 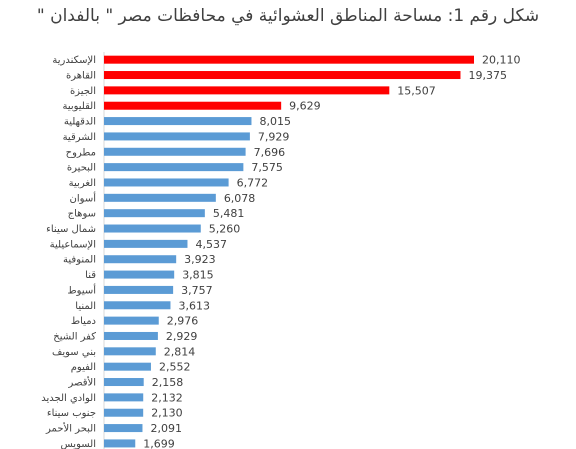 I want to click on category-label: دمياط, so click(x=83, y=321).